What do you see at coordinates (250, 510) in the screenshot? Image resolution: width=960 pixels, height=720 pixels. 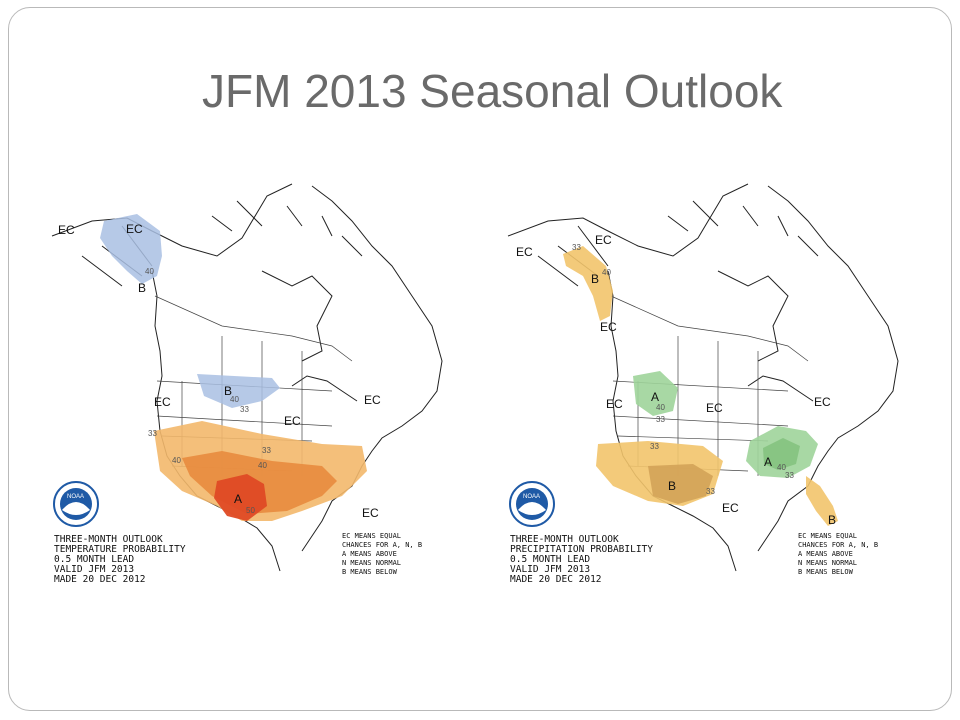 I see `contour-50: 50` at bounding box center [250, 510].